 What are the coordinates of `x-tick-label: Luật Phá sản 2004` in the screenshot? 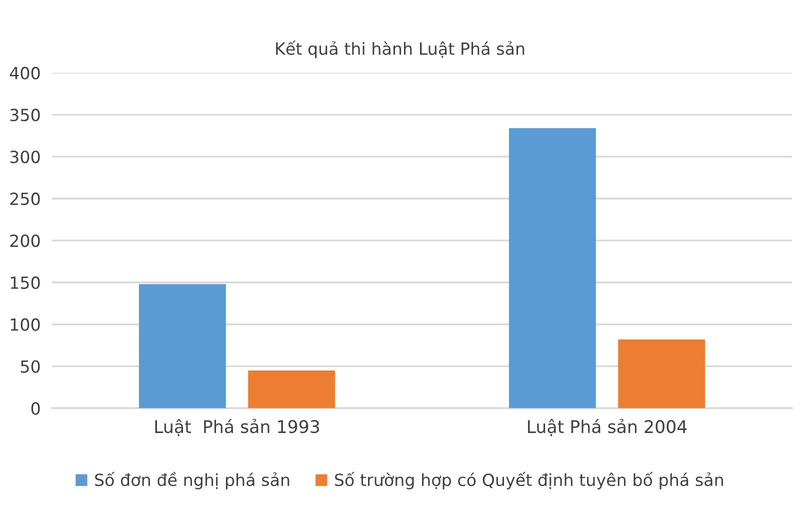 It's located at (607, 427).